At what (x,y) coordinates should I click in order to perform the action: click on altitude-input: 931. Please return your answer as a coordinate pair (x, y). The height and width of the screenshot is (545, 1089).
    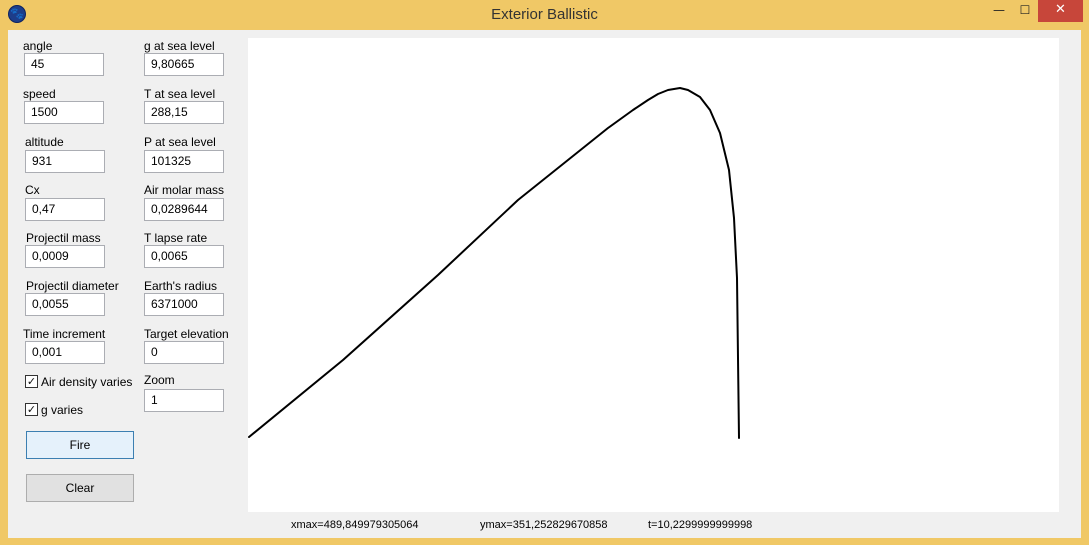
    Looking at the image, I should click on (65, 161).